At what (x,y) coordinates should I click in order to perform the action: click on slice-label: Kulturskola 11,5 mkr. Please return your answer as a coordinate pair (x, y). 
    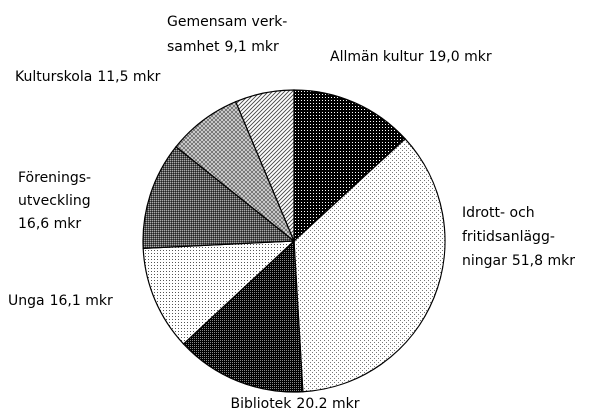
    Looking at the image, I should click on (88, 77).